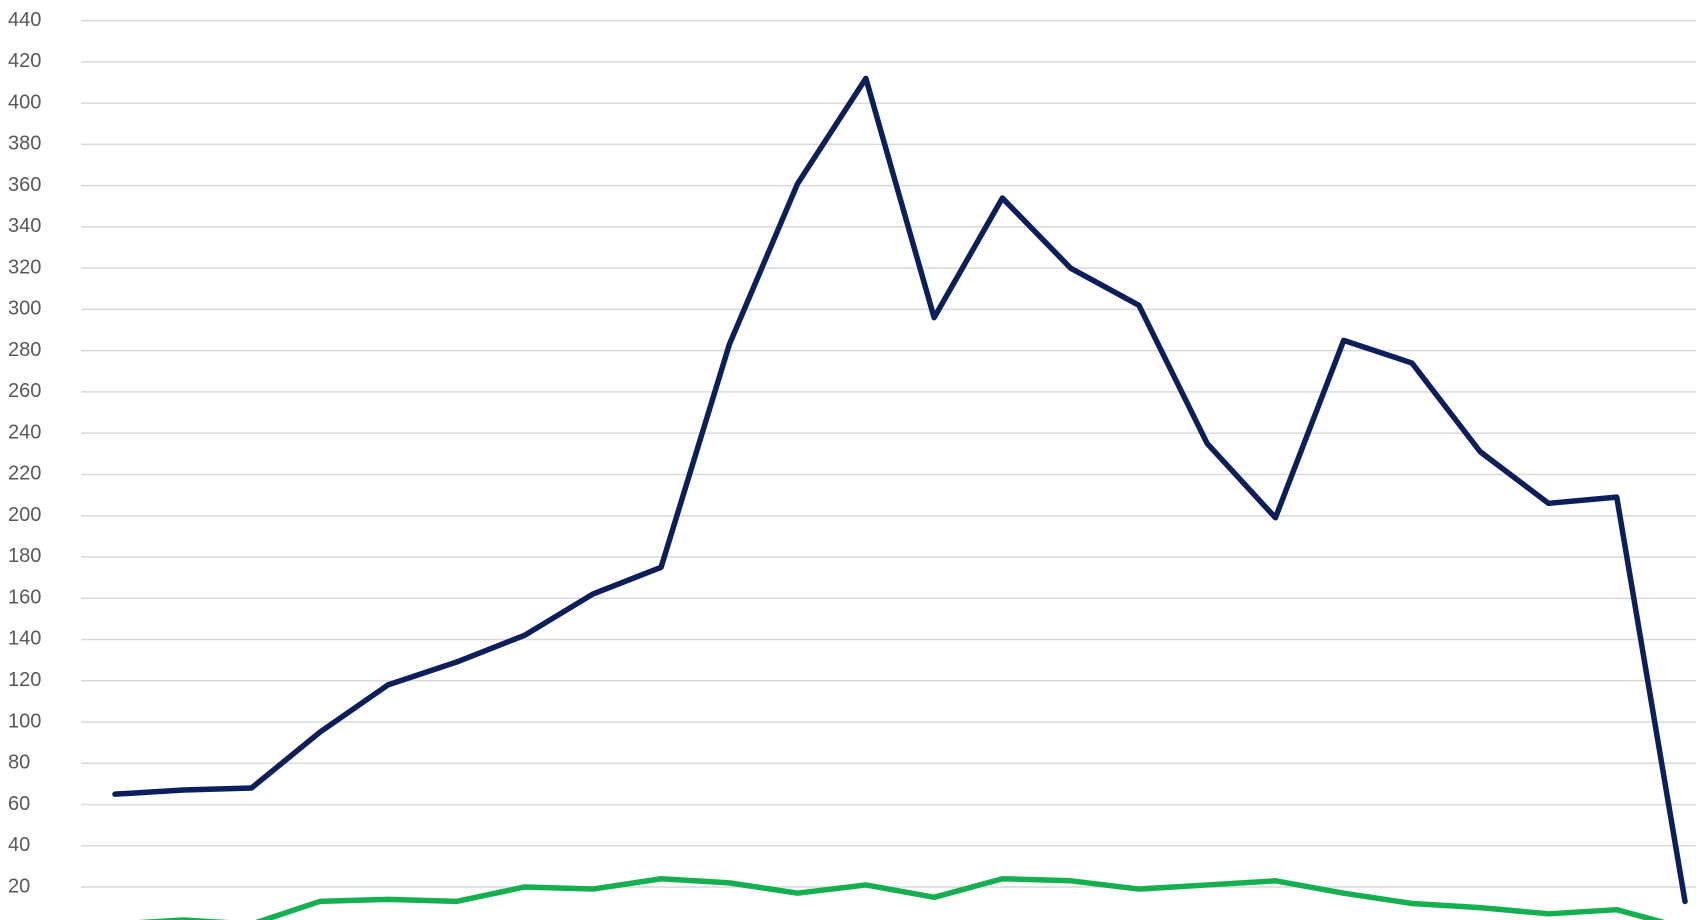  I want to click on y-tick-label: 60, so click(19, 804).